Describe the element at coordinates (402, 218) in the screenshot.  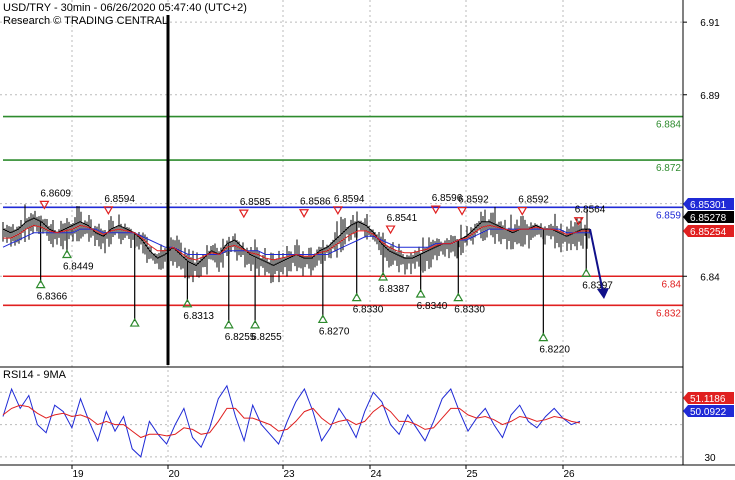
I see `swing-high-label: 6.8541` at that location.